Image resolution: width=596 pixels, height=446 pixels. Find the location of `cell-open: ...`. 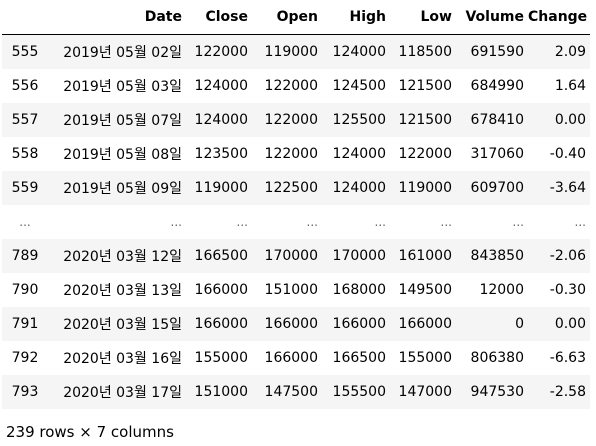

cell-open: ... is located at coordinates (312, 222).